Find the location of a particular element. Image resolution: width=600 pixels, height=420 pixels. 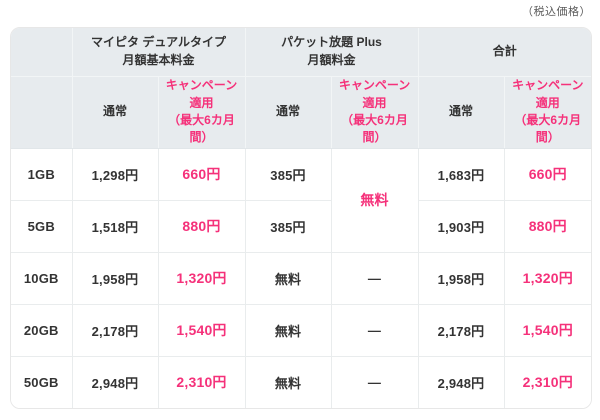

total-campaign-cell: 880円 is located at coordinates (547, 226).